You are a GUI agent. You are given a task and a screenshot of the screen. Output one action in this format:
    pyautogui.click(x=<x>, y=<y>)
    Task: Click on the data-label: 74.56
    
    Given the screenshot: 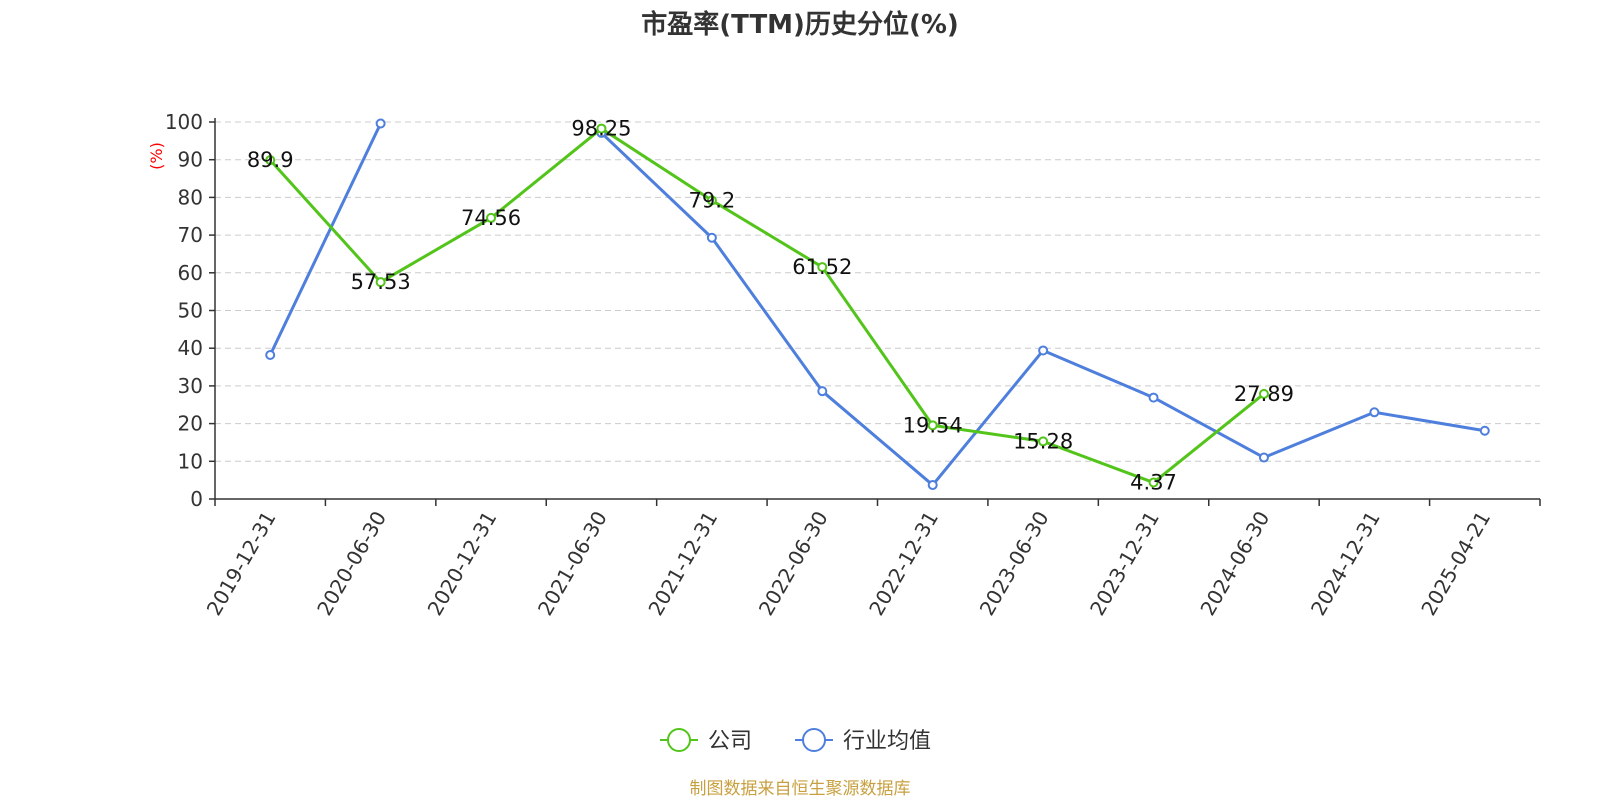 What is the action you would take?
    pyautogui.click(x=491, y=218)
    